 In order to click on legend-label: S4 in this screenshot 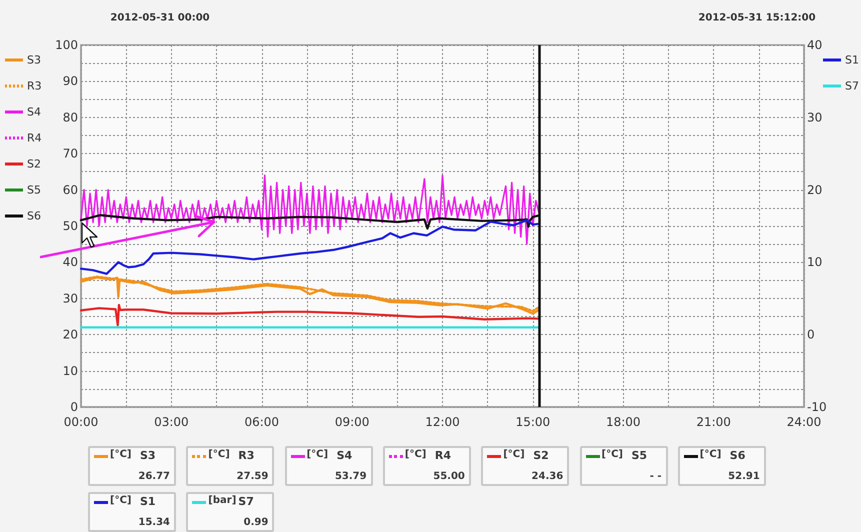, I will do `click(34, 112)`.